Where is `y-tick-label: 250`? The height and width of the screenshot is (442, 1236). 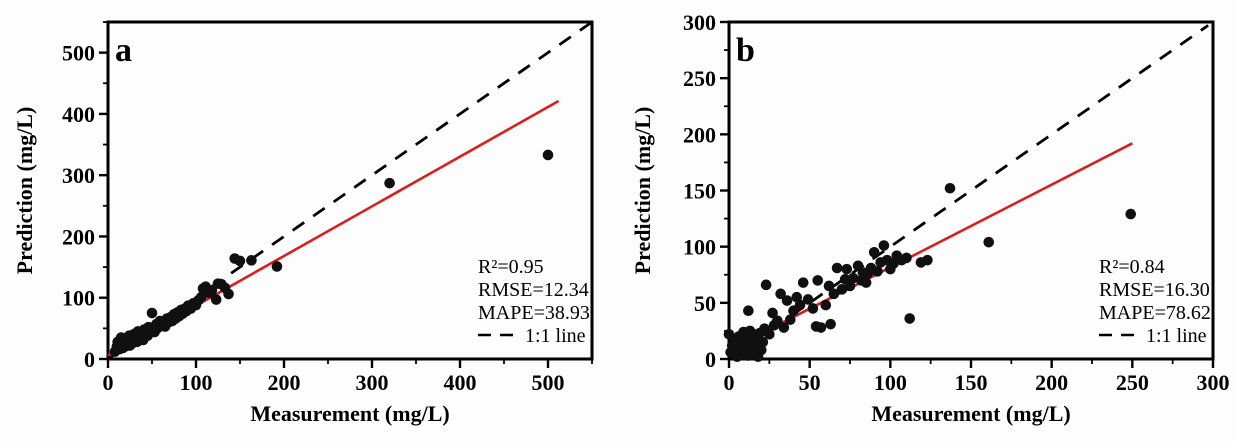 y-tick-label: 250 is located at coordinates (699, 78).